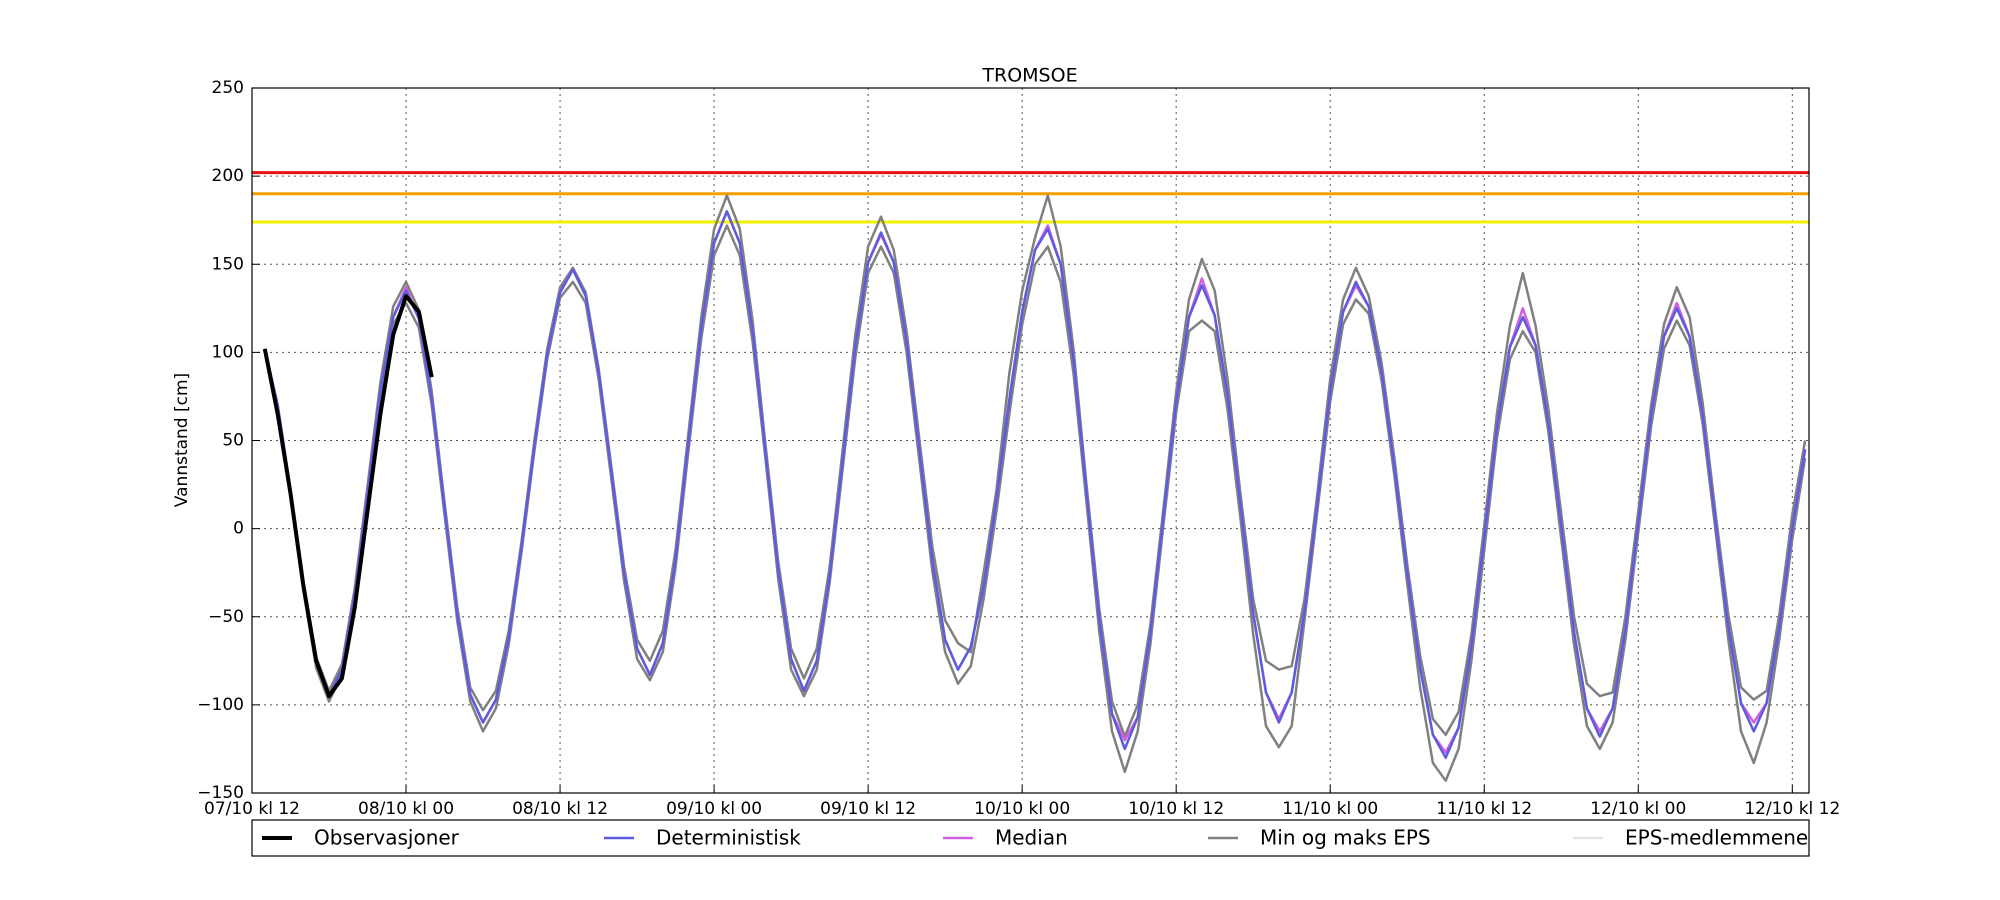 The width and height of the screenshot is (2000, 900). Describe the element at coordinates (560, 809) in the screenshot. I see `x-tick-label: 08/10 kl 12` at that location.